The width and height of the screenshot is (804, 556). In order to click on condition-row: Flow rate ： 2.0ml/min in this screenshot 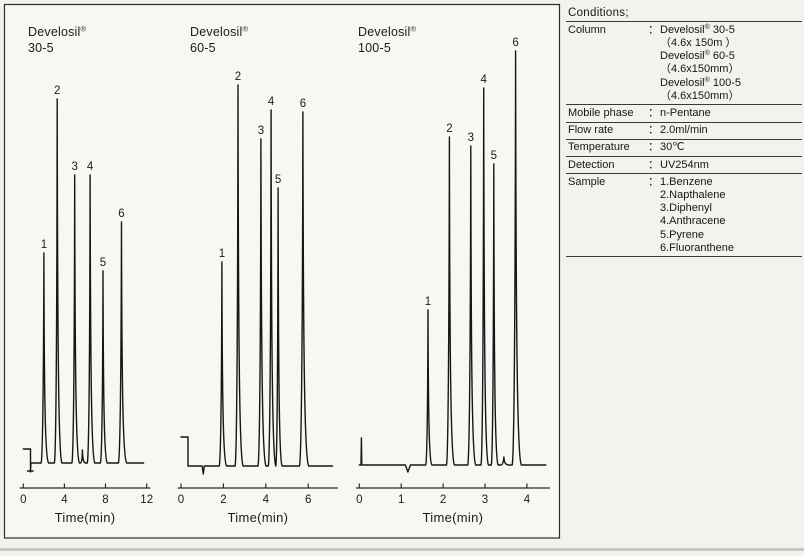, I will do `click(684, 130)`.